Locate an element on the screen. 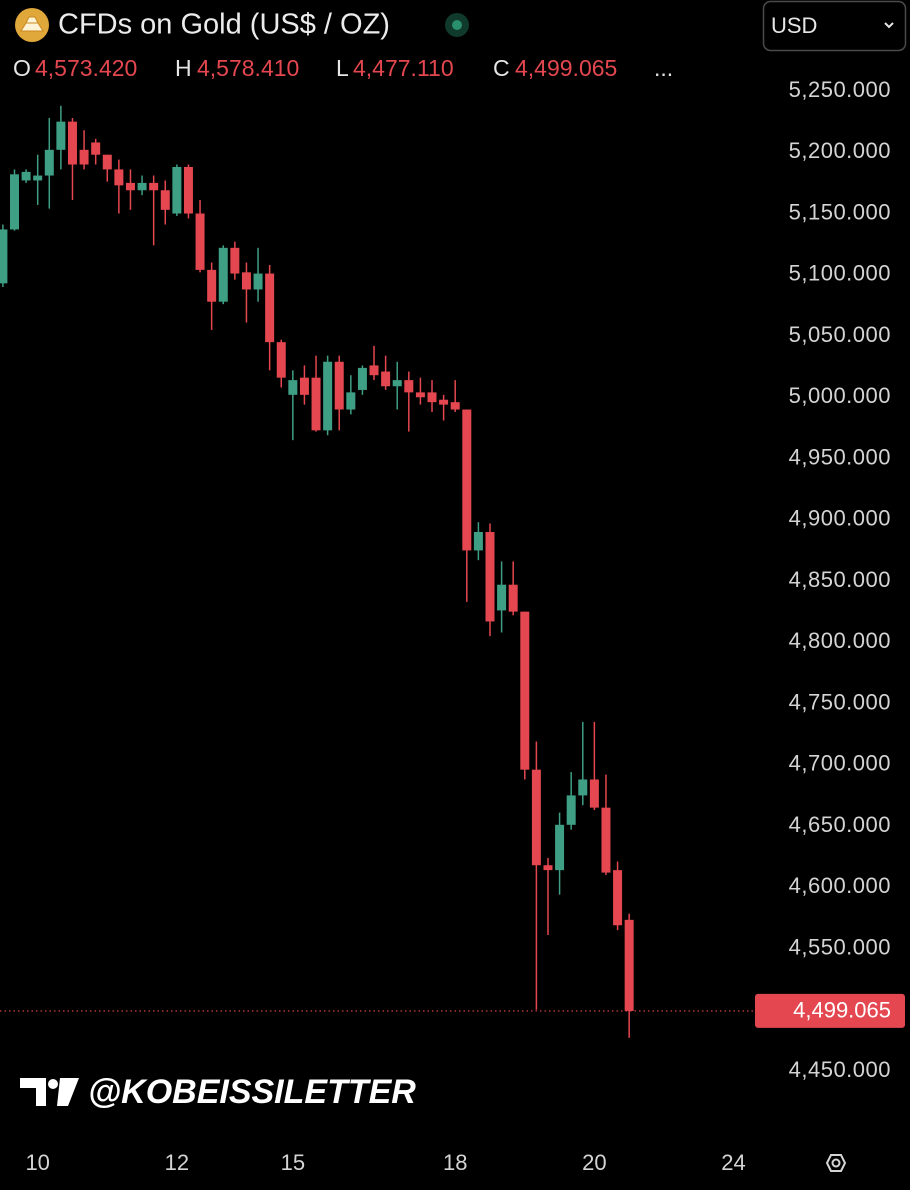 The width and height of the screenshot is (910, 1190). ohlc-letter: H is located at coordinates (183, 68).